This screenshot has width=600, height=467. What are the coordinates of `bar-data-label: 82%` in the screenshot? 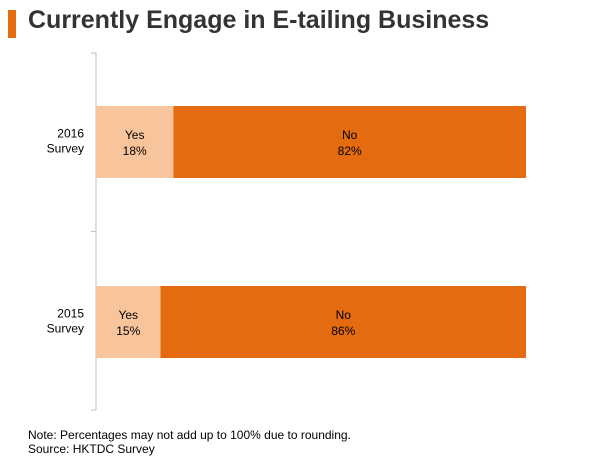 It's located at (350, 151).